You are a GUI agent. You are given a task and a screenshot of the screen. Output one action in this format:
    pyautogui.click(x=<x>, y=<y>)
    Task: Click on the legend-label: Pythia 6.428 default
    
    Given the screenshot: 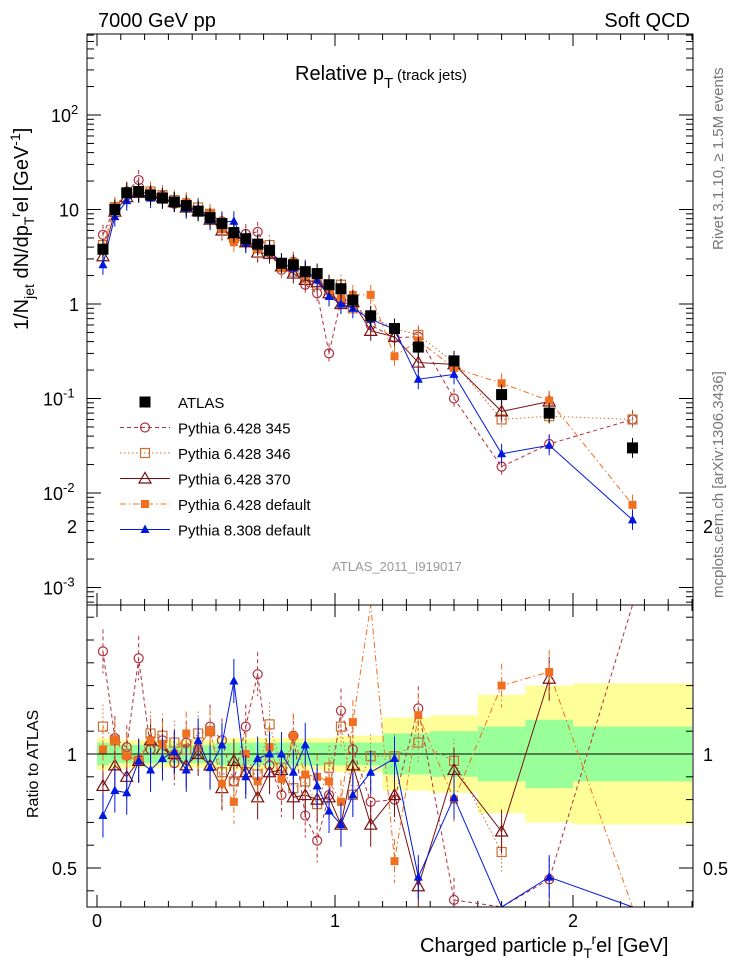 What is the action you would take?
    pyautogui.click(x=244, y=505)
    